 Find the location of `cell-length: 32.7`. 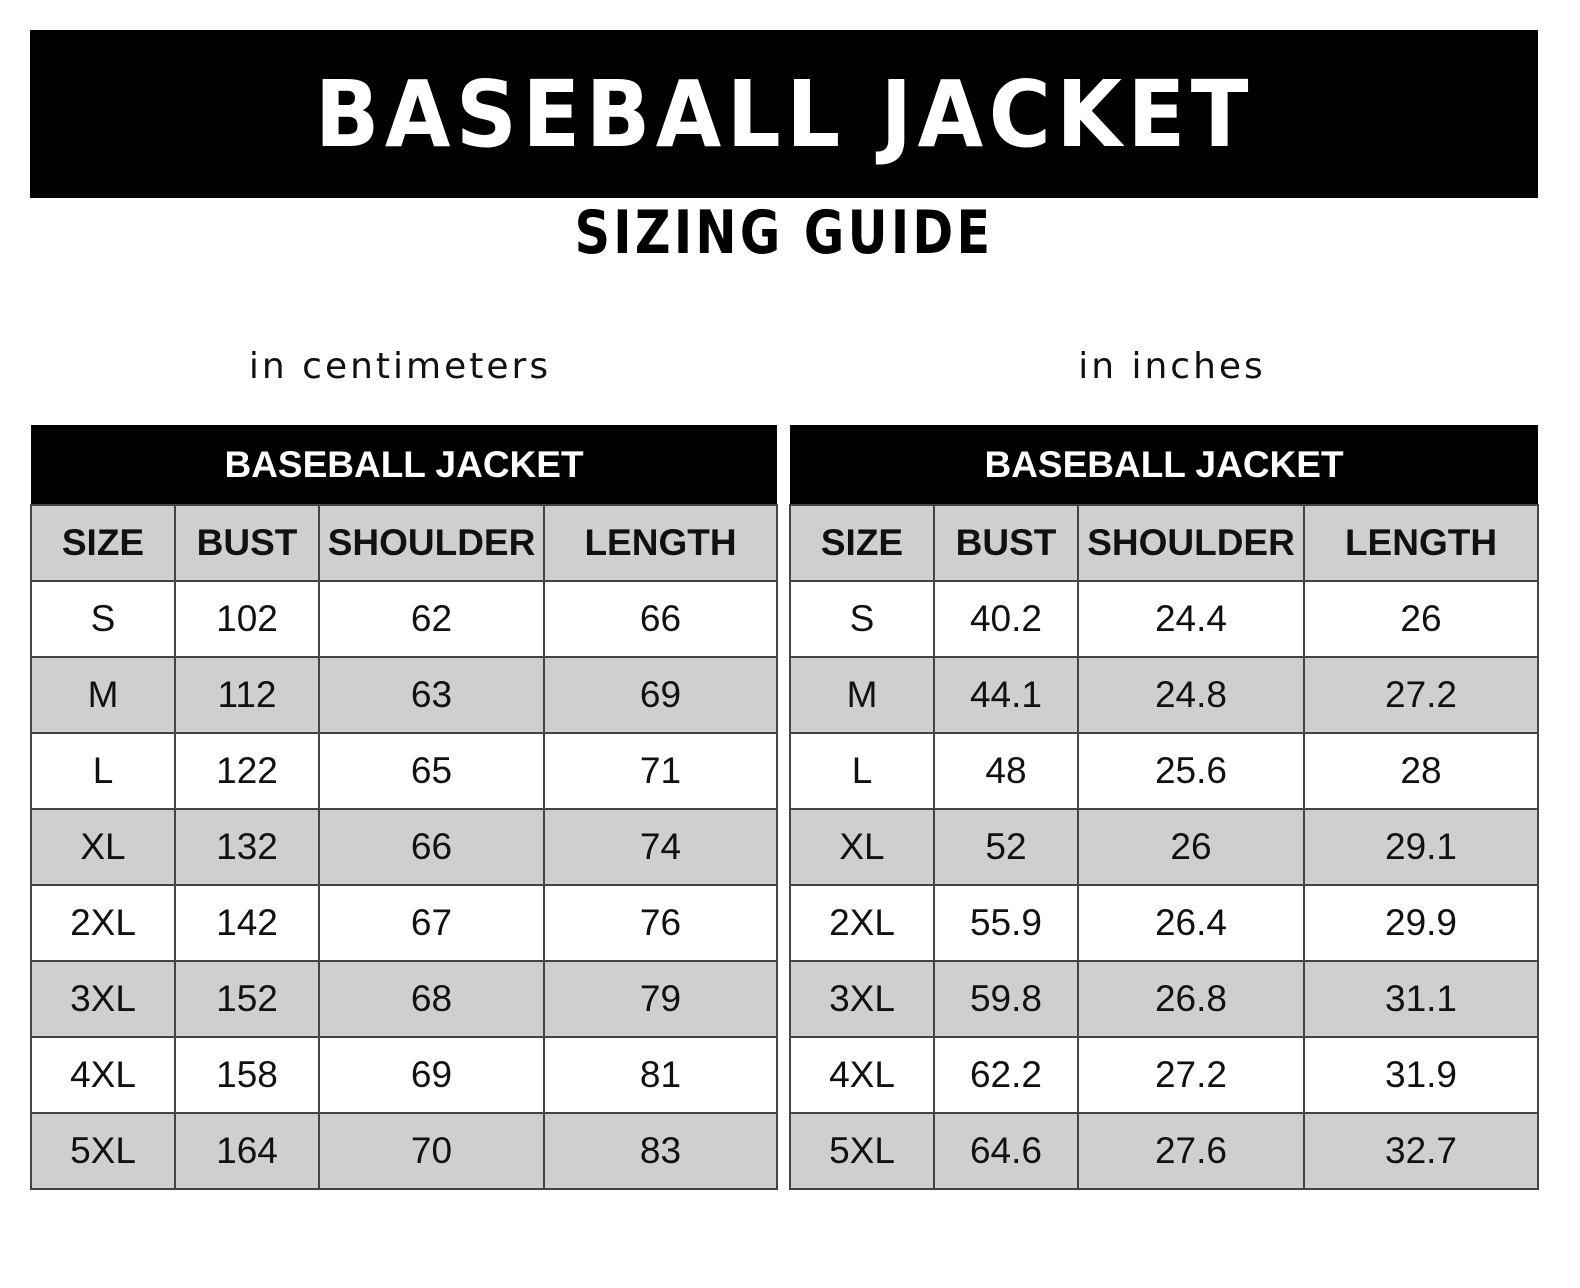

cell-length: 32.7 is located at coordinates (1421, 1151).